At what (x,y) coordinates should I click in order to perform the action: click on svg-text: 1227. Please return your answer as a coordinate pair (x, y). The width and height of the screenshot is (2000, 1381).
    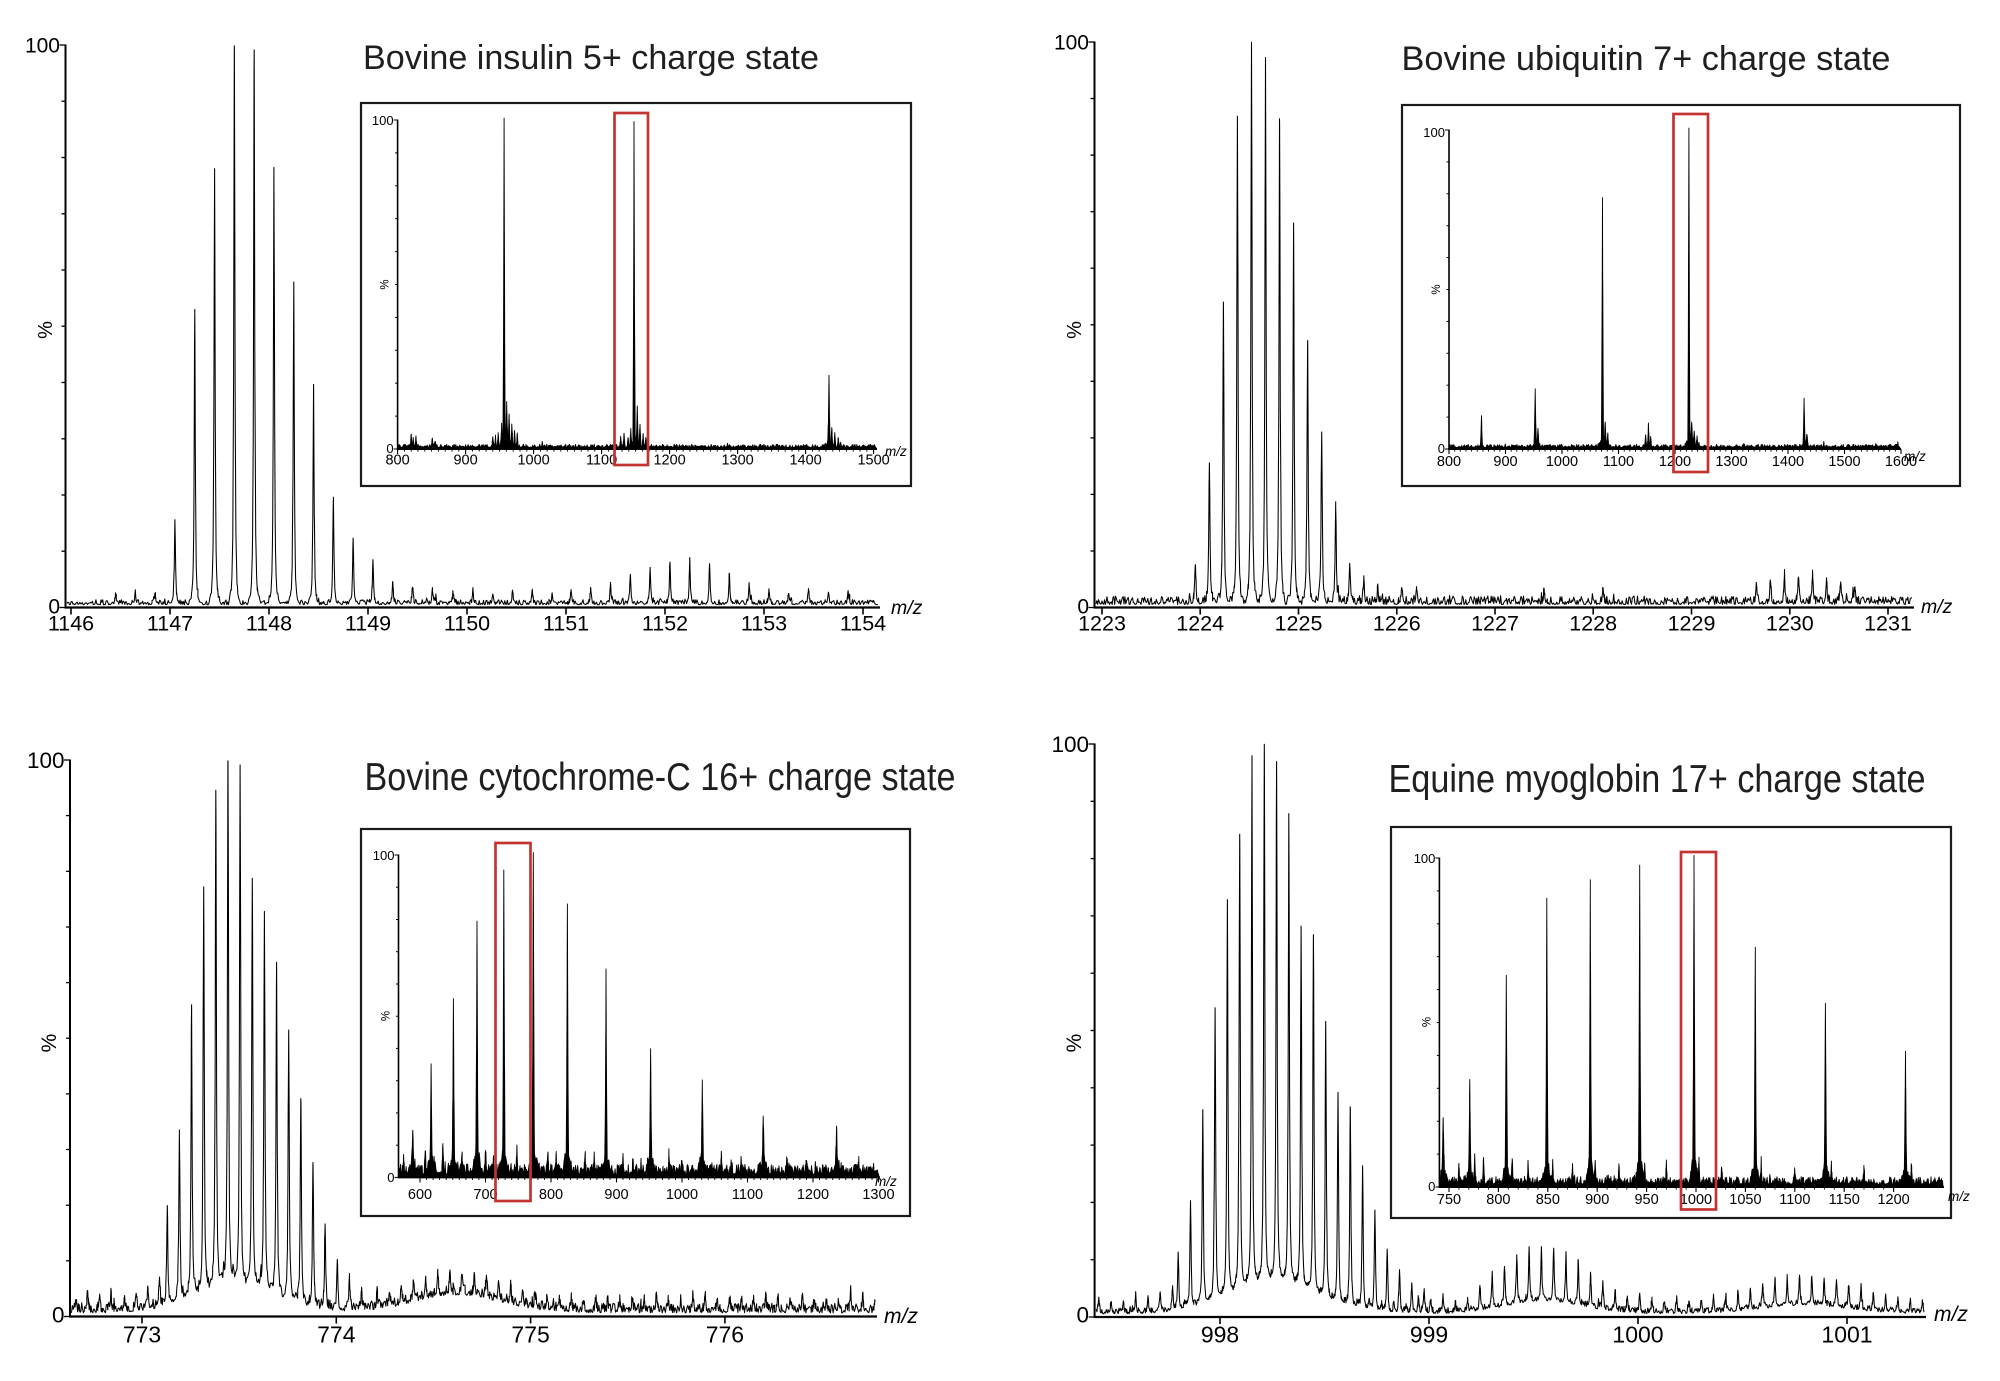
    Looking at the image, I should click on (1495, 624).